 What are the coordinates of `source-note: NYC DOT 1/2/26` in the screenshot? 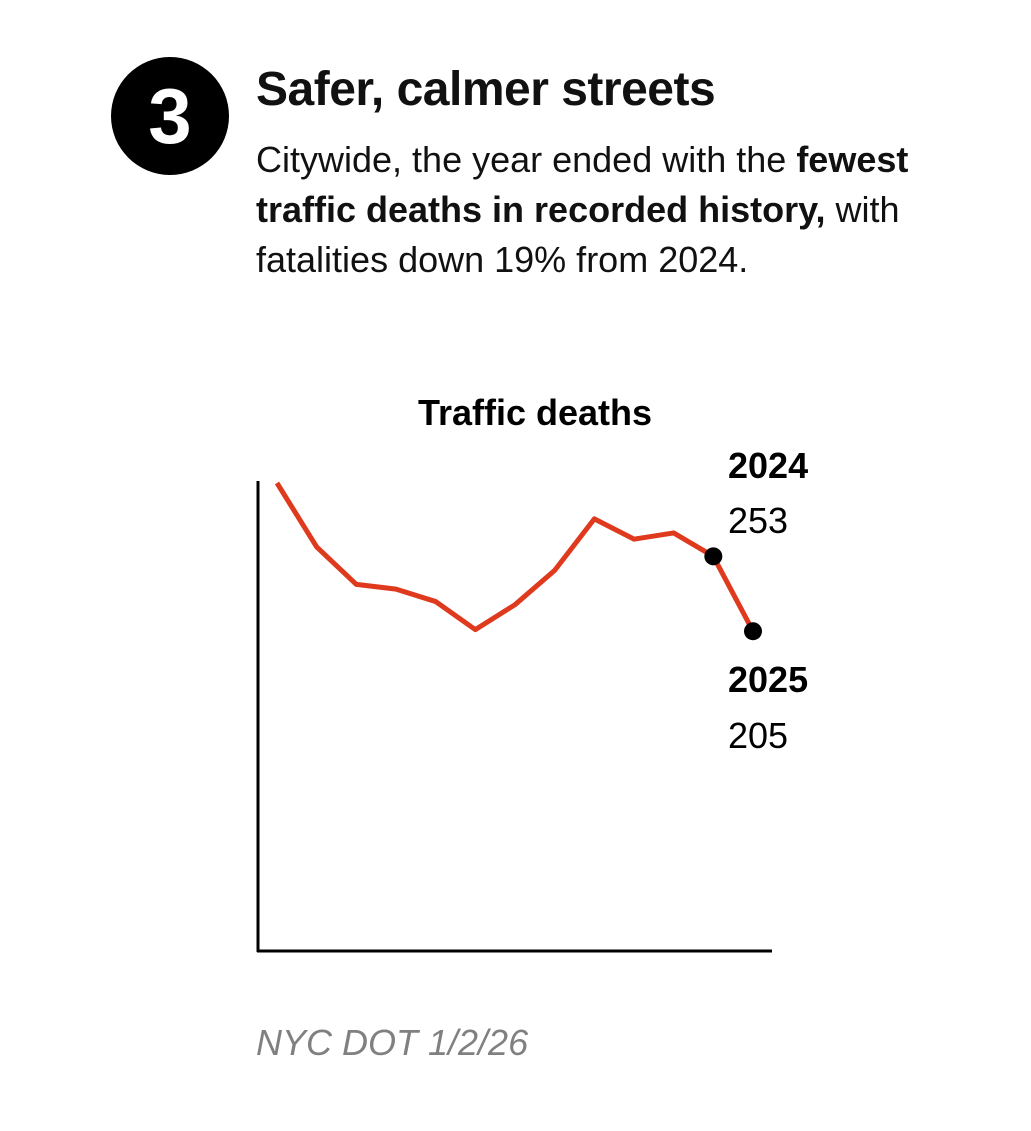 It's located at (392, 1042).